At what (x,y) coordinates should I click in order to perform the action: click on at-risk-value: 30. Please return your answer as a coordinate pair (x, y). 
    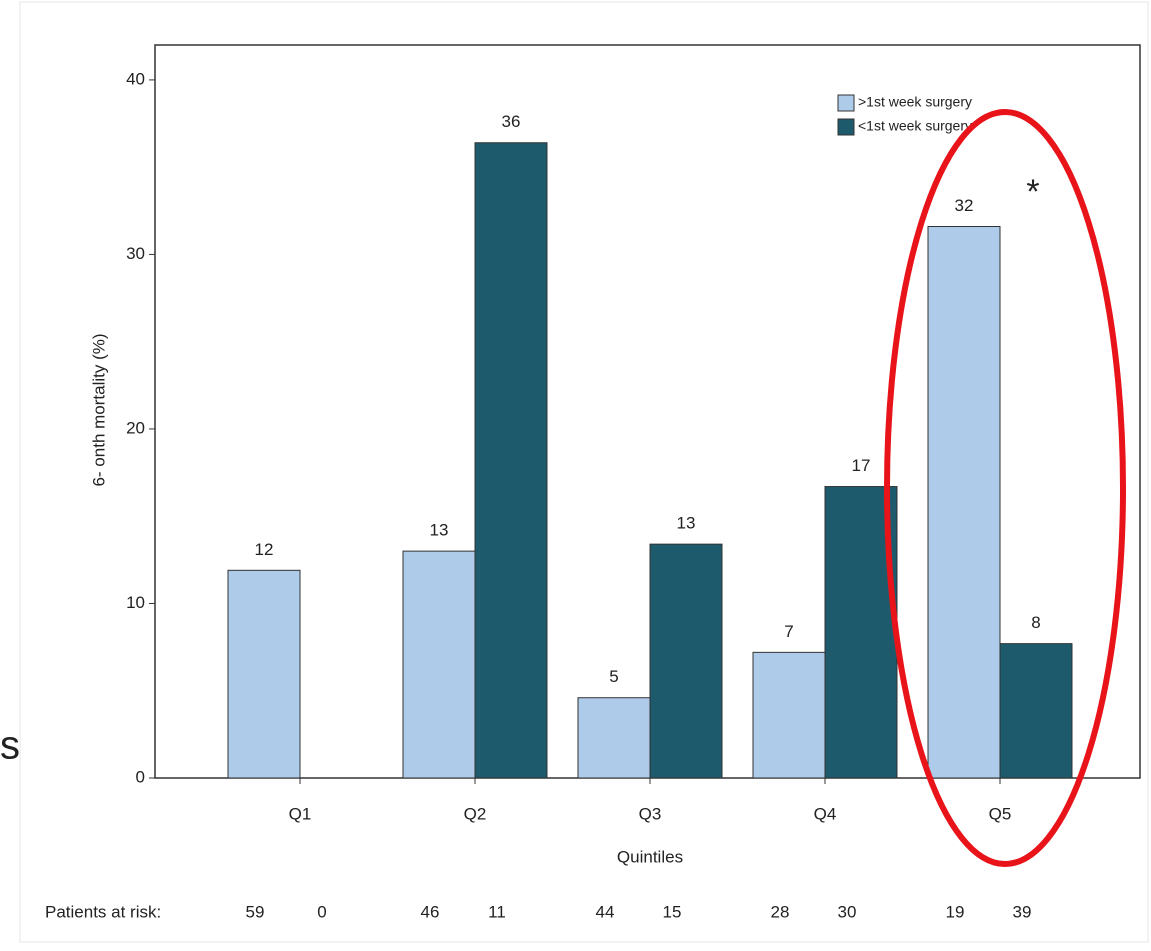
    Looking at the image, I should click on (847, 911).